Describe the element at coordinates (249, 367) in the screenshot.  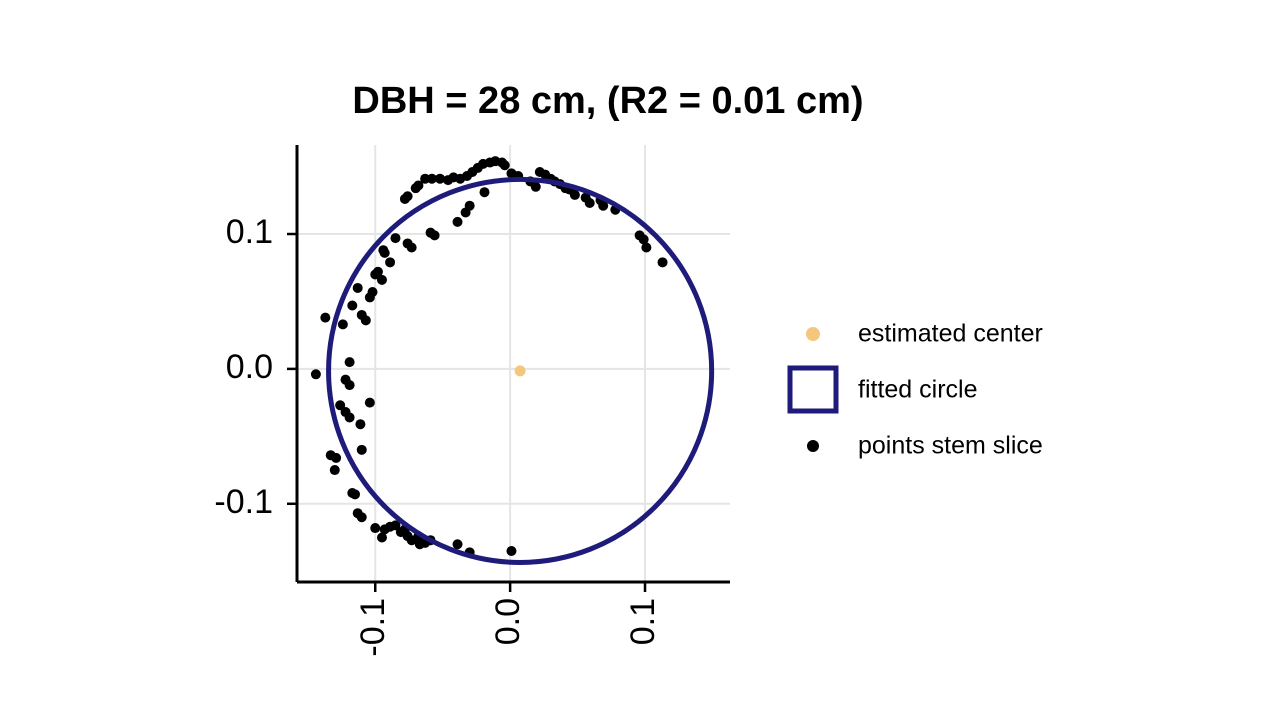
I see `y-tick-label: 0.0` at that location.